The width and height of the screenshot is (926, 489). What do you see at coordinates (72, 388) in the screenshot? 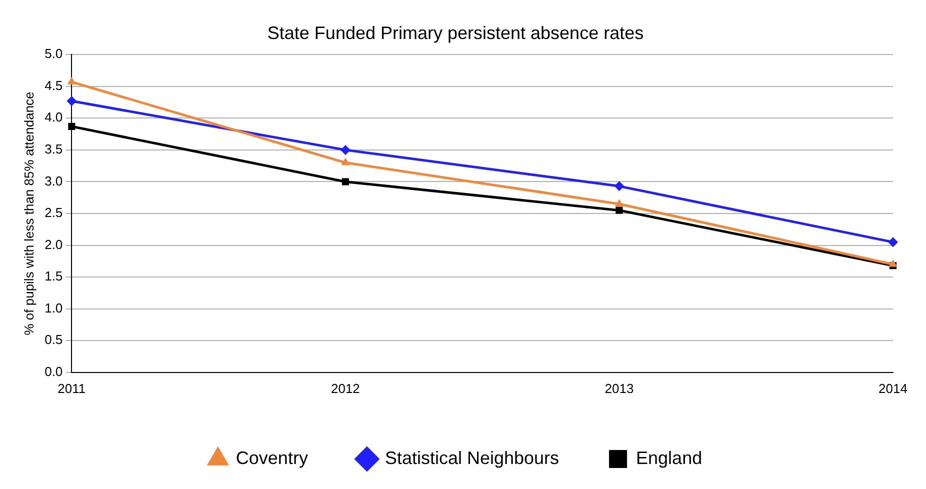
I see `x-tick-label: 2011` at bounding box center [72, 388].